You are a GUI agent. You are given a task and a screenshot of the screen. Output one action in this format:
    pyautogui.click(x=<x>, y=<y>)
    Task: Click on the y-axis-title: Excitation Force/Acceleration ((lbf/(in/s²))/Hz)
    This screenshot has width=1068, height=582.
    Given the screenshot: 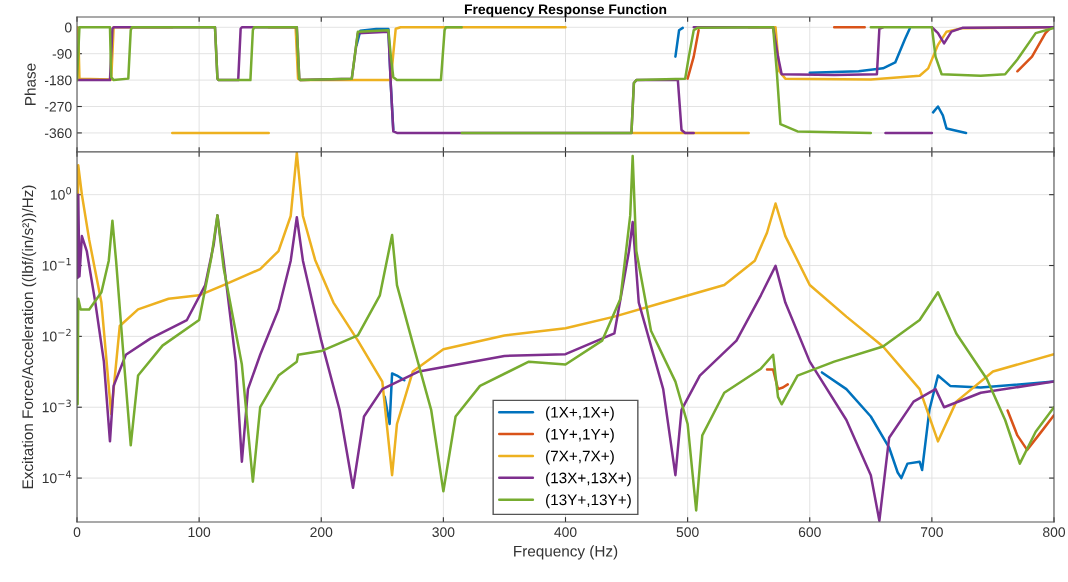 What is the action you would take?
    pyautogui.click(x=29, y=337)
    